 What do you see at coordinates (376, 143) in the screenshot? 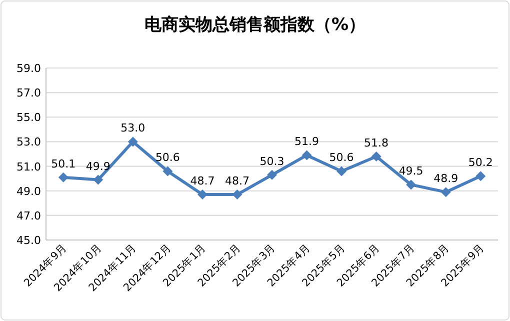
I see `data-label: 51.8` at bounding box center [376, 143].